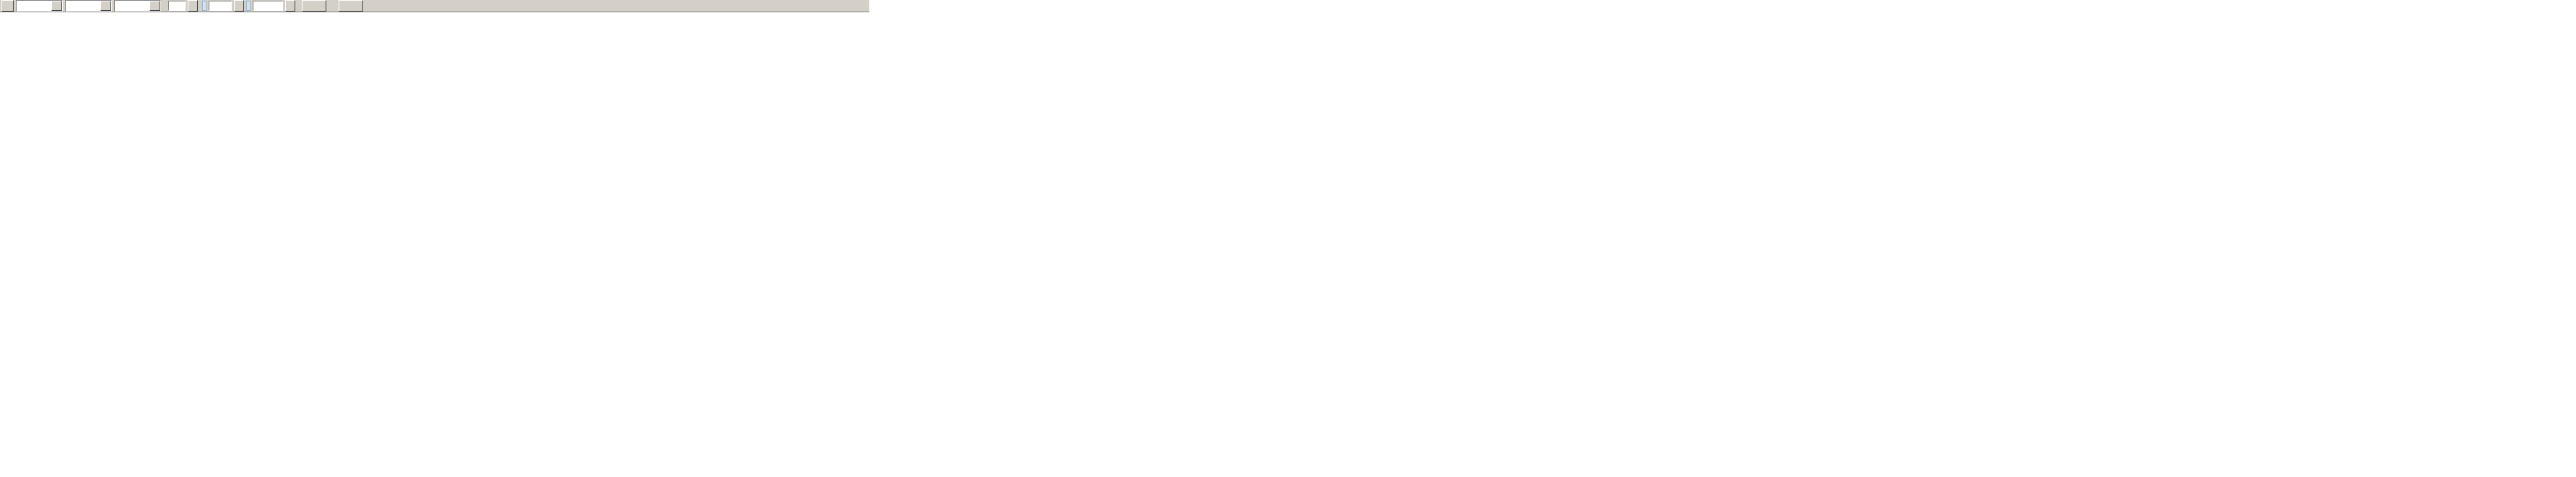  I want to click on toolbar, so click(434, 6).